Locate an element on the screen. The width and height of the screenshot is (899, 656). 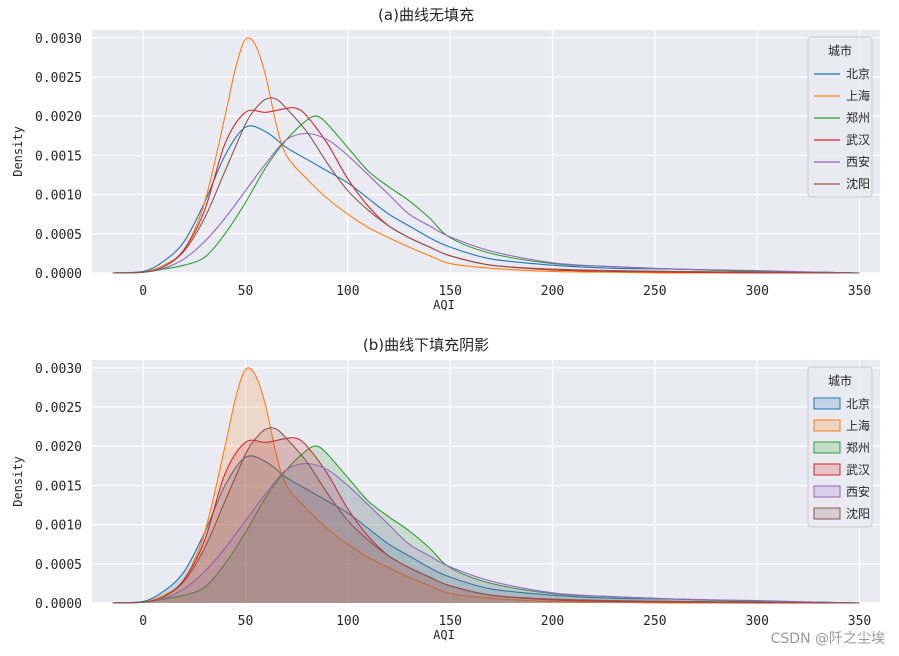
legend-box is located at coordinates (840, 117).